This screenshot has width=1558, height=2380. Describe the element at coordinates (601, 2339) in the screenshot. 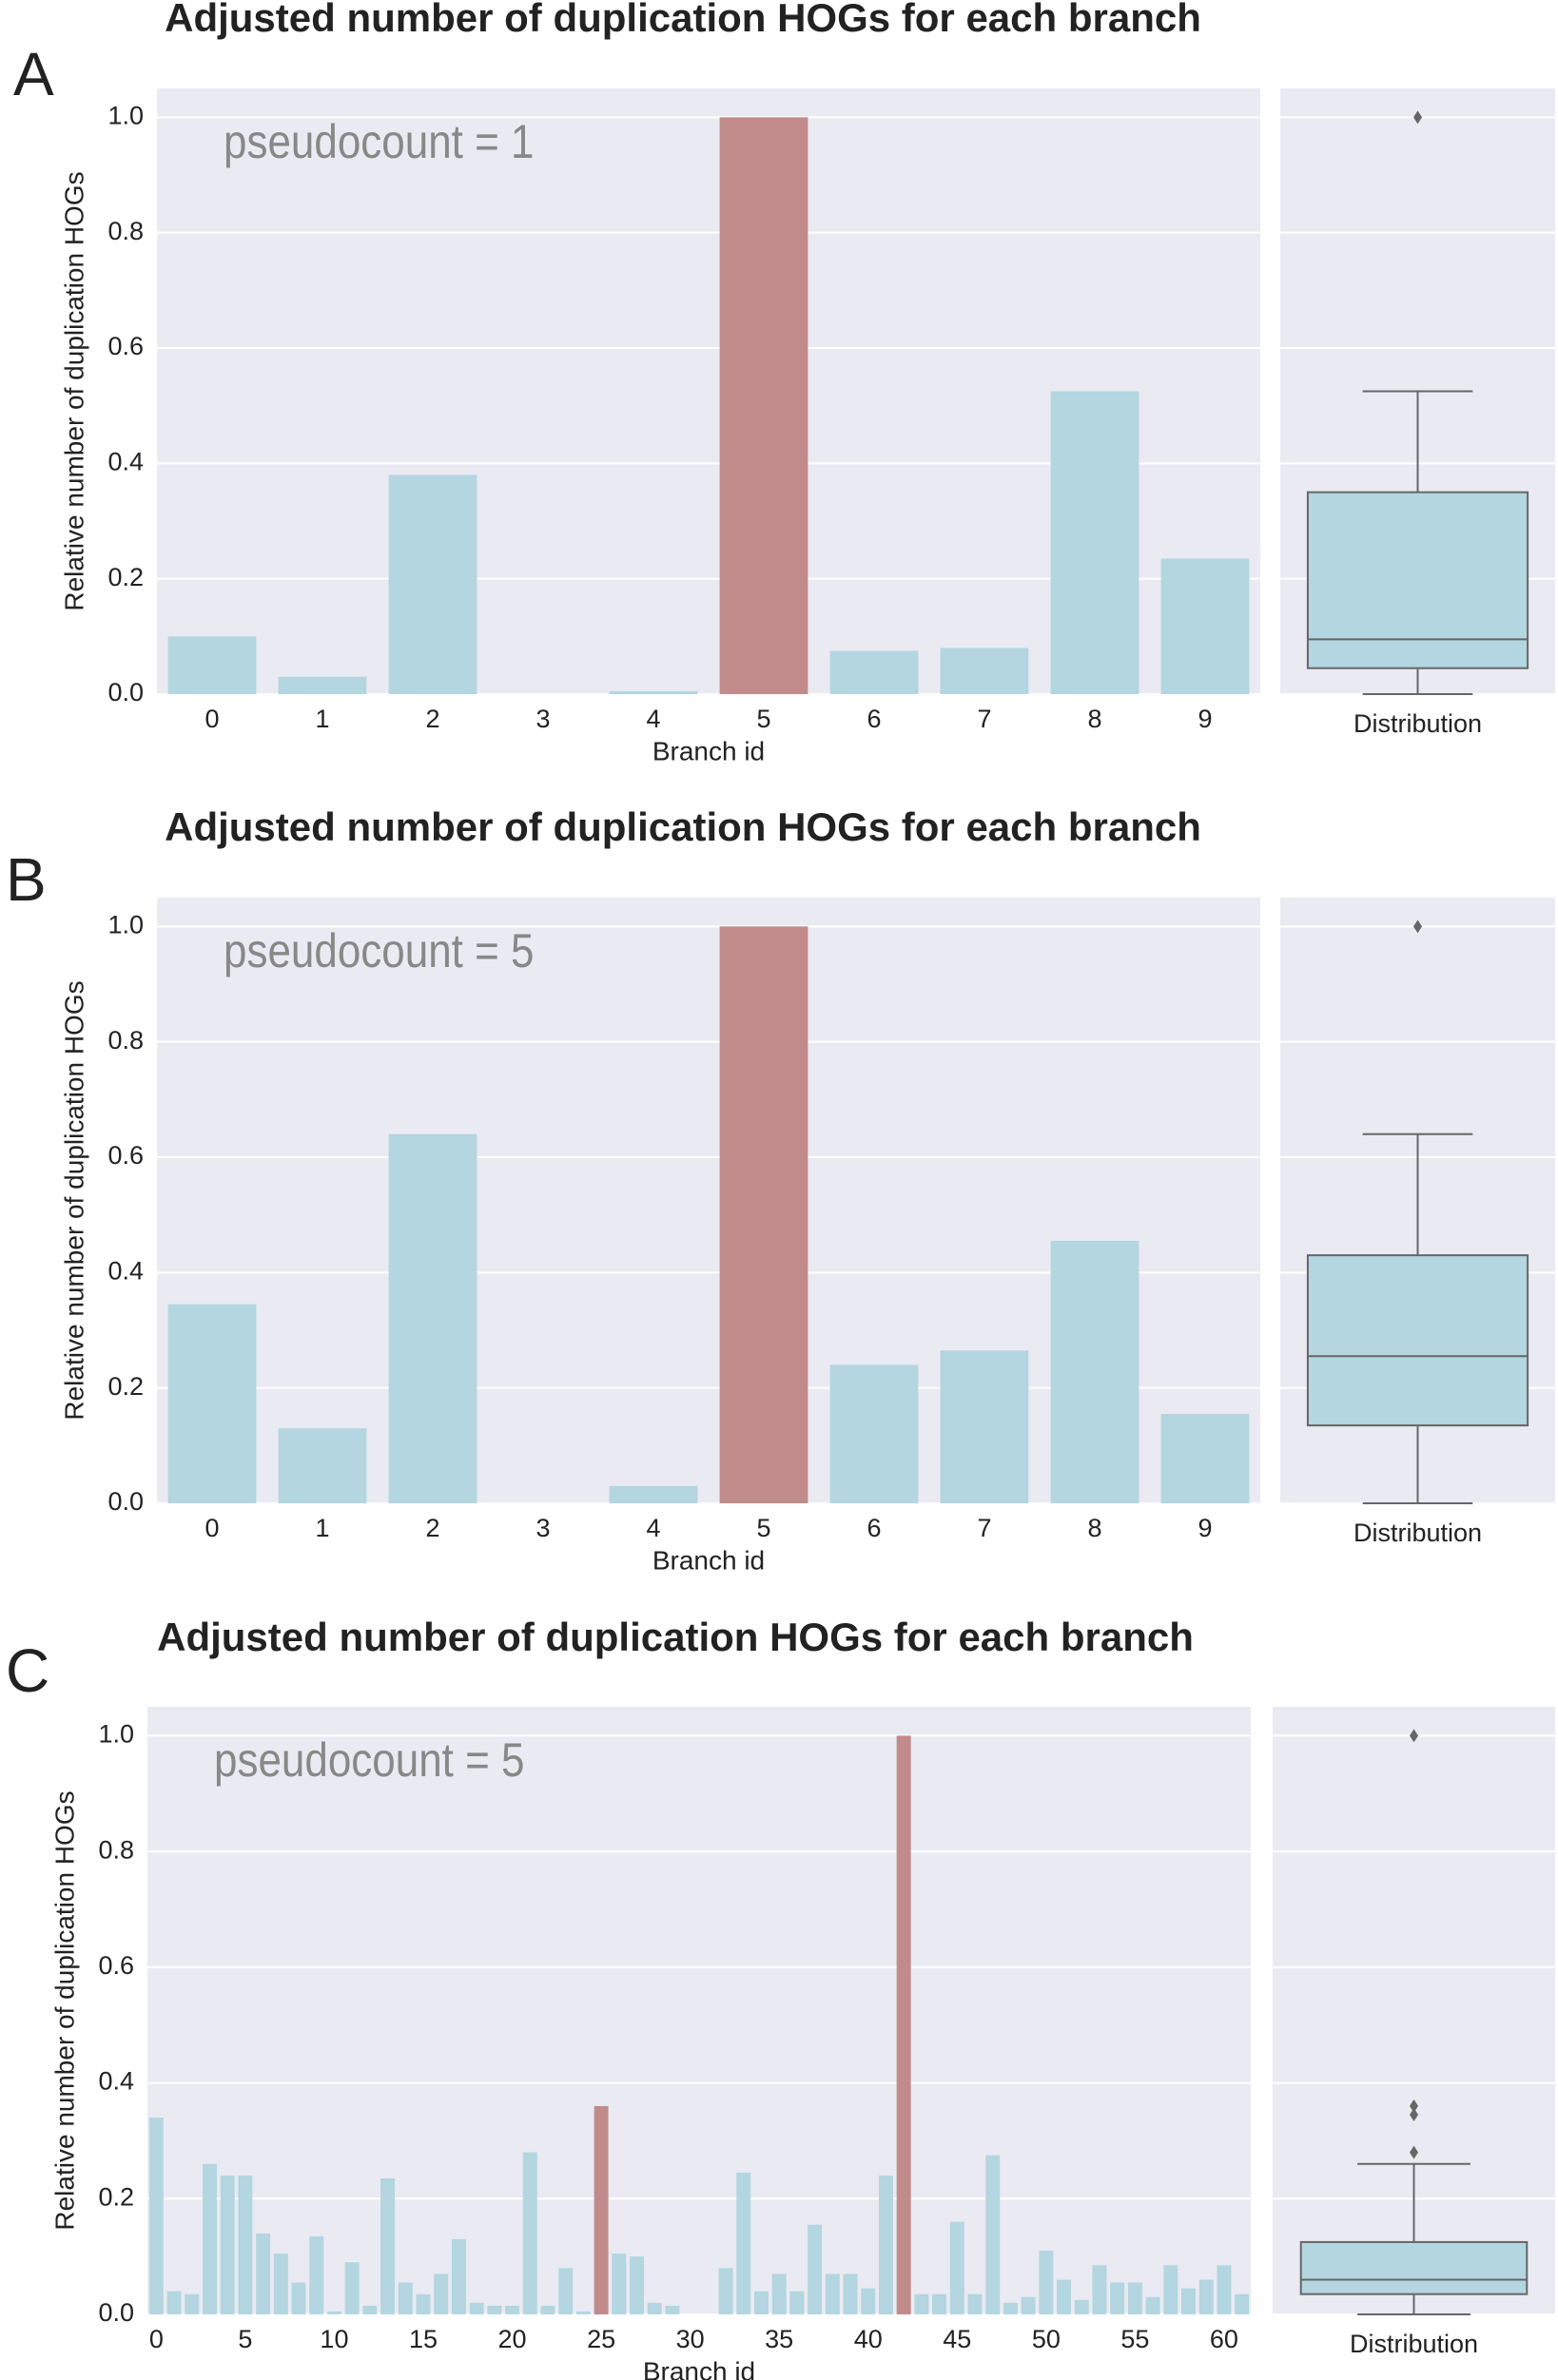

I see `x-tick-label: 25` at that location.